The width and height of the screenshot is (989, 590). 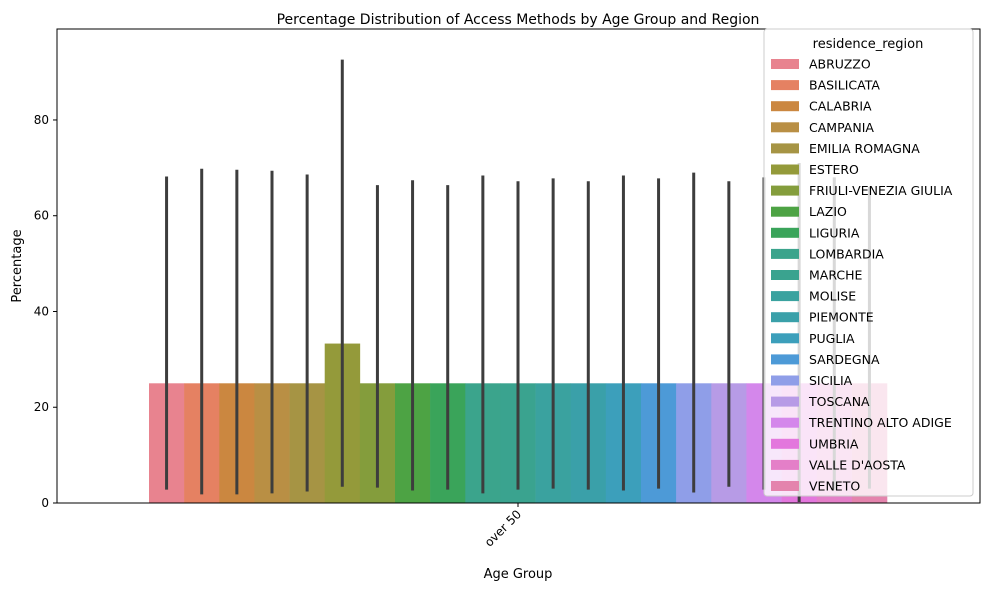 What do you see at coordinates (834, 486) in the screenshot?
I see `legend-label: VENETO` at bounding box center [834, 486].